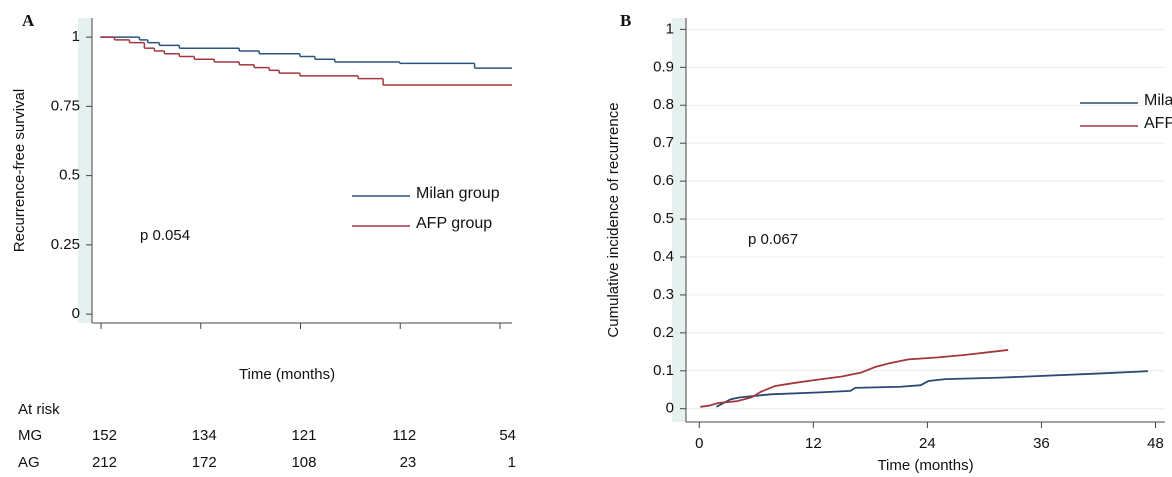 The width and height of the screenshot is (1172, 477). Describe the element at coordinates (1155, 443) in the screenshot. I see `x-tick-label: 48` at that location.